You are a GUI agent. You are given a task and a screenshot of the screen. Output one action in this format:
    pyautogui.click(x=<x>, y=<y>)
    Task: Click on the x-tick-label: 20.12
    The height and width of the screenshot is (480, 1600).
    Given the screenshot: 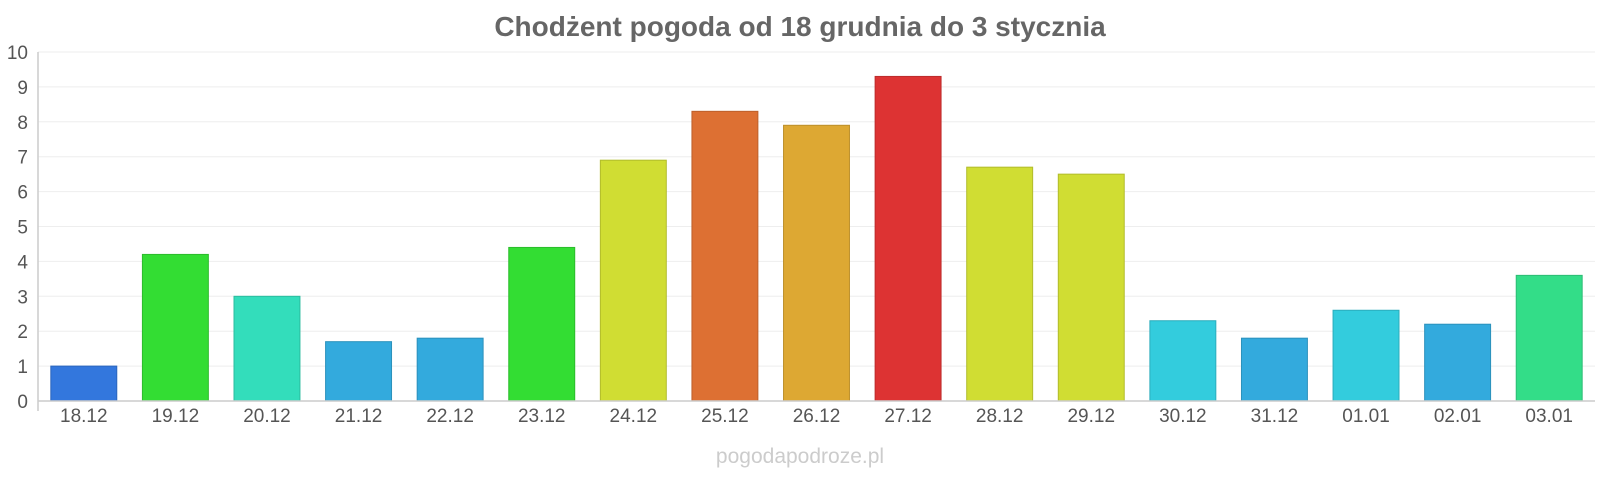 What is the action you would take?
    pyautogui.click(x=267, y=416)
    